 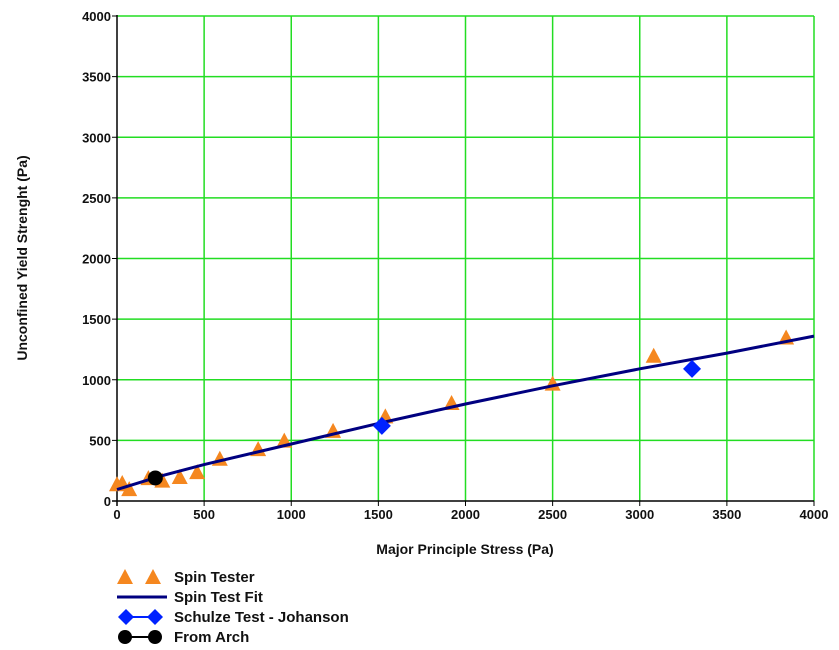 What do you see at coordinates (212, 637) in the screenshot?
I see `legend-label-from-arch: From Arch` at bounding box center [212, 637].